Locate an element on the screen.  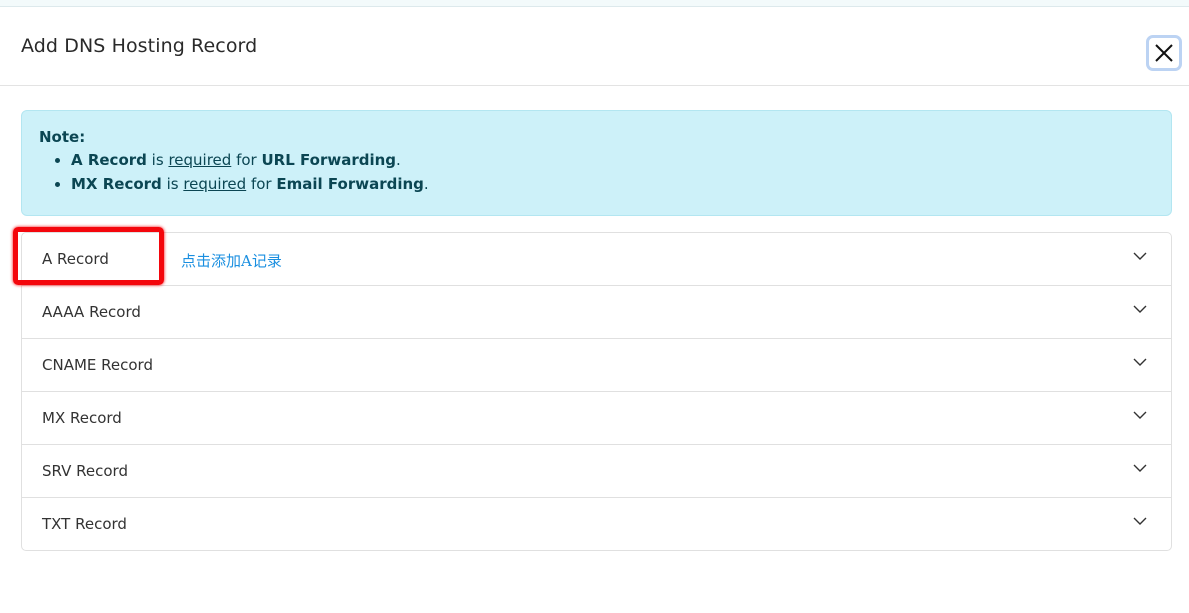
note-record: A Record is located at coordinates (109, 160).